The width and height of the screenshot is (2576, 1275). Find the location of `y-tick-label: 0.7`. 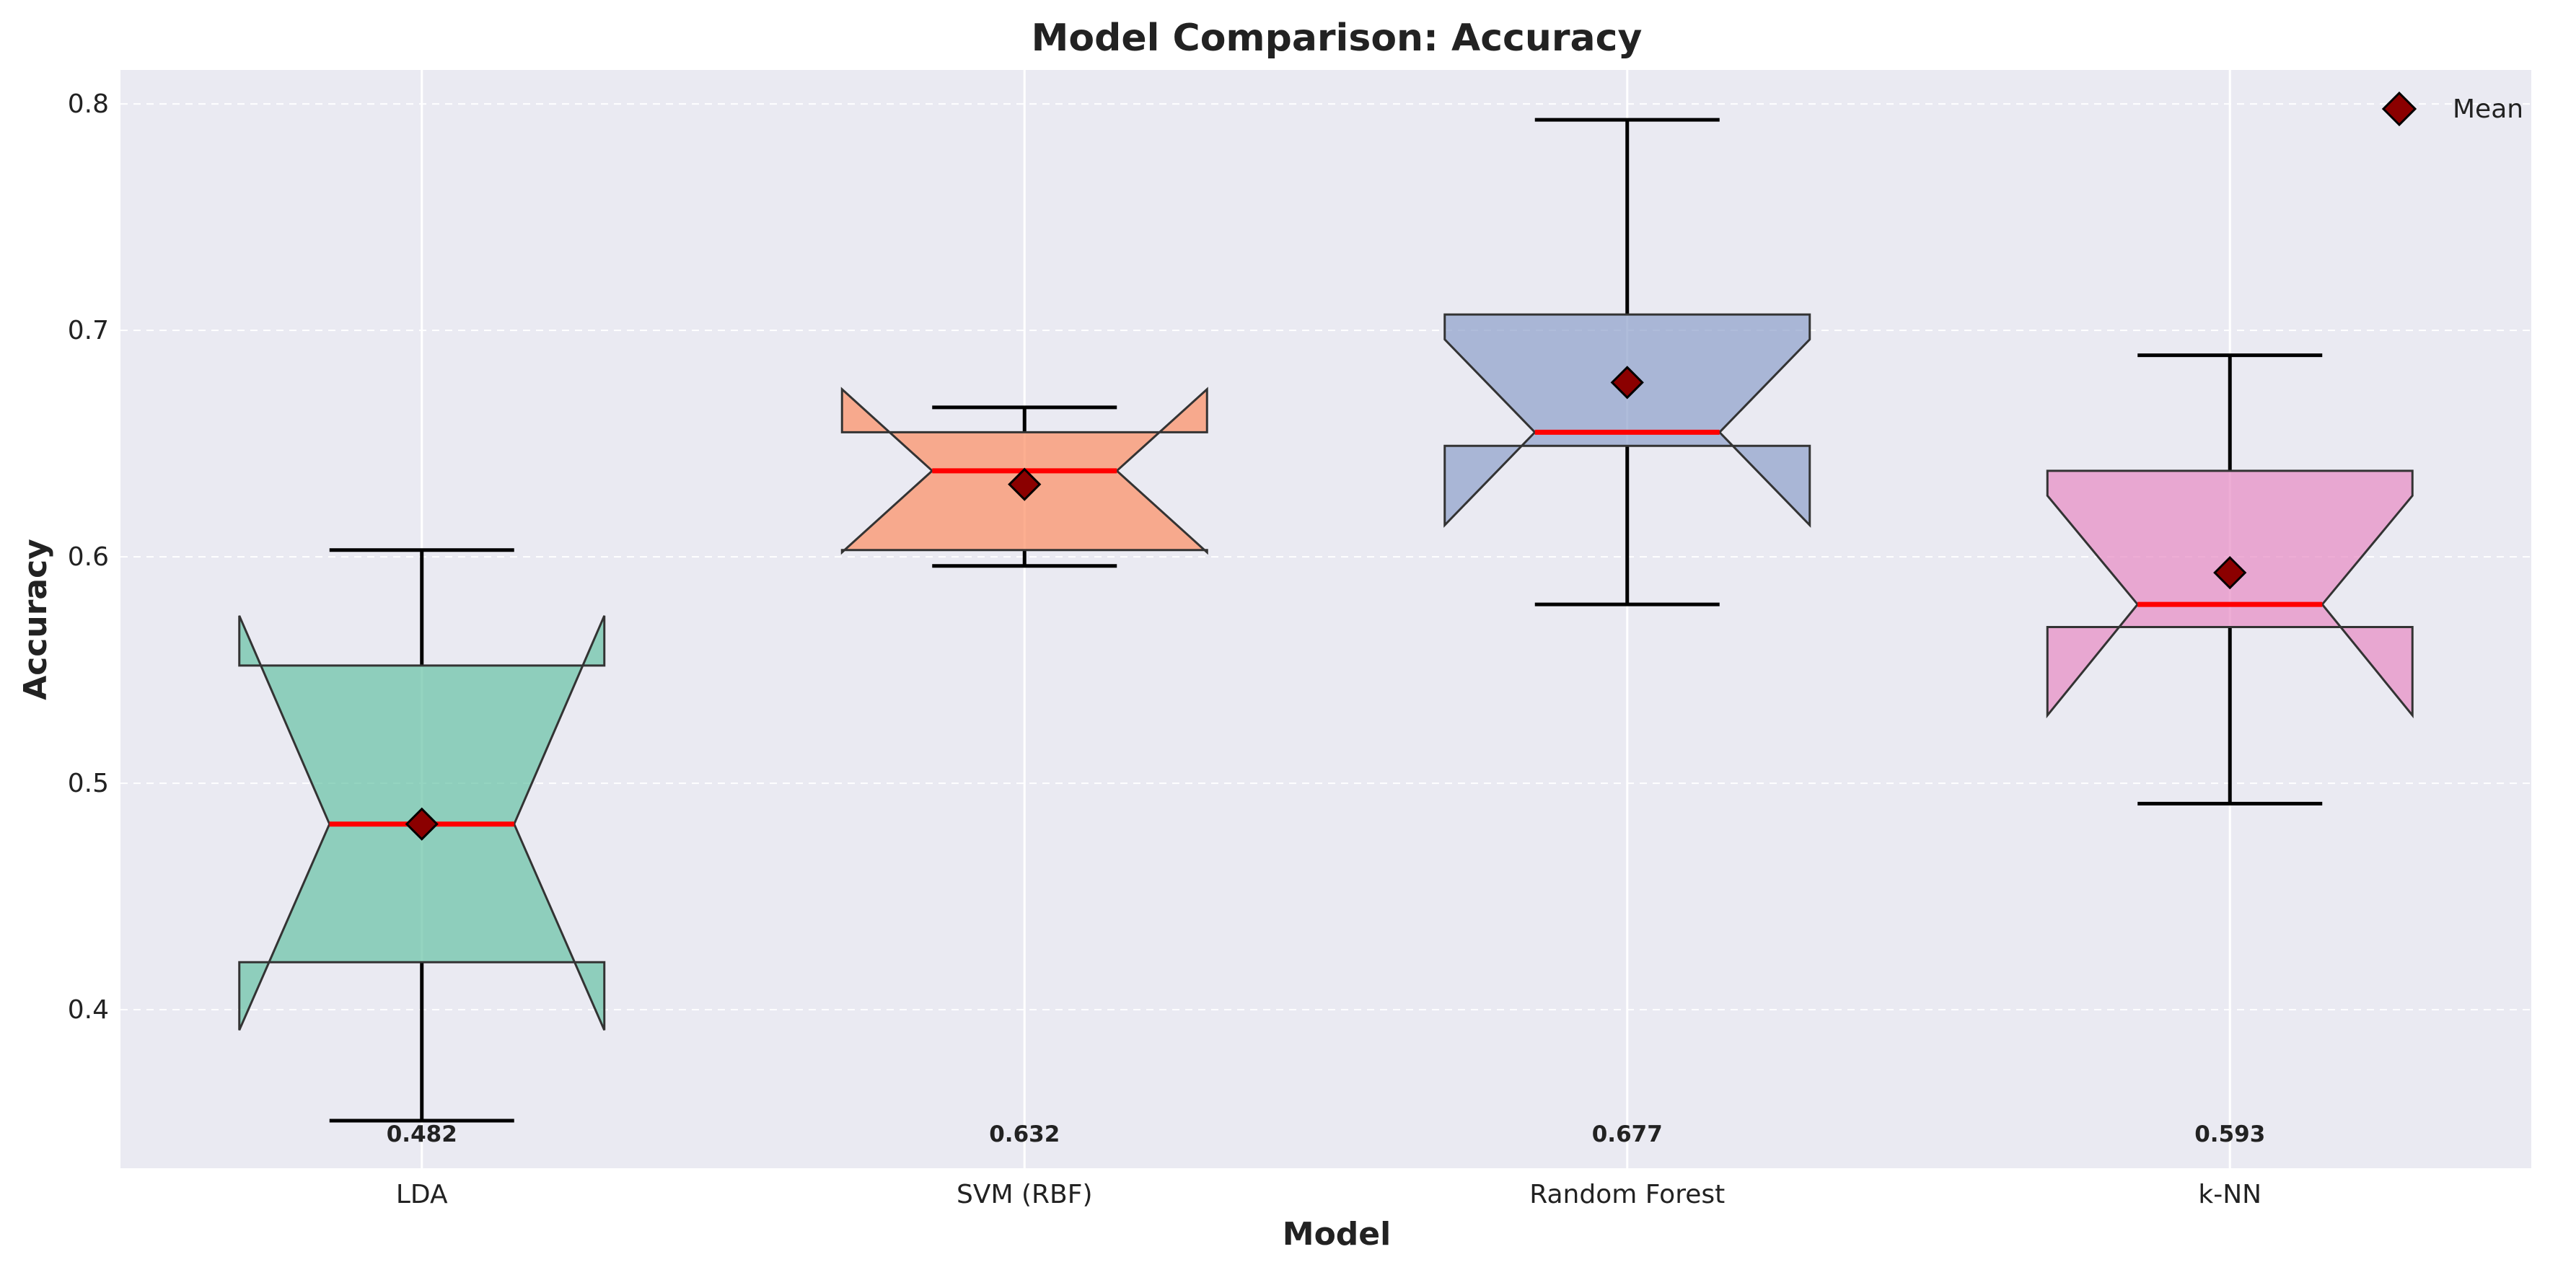

y-tick-label: 0.7 is located at coordinates (88, 330).